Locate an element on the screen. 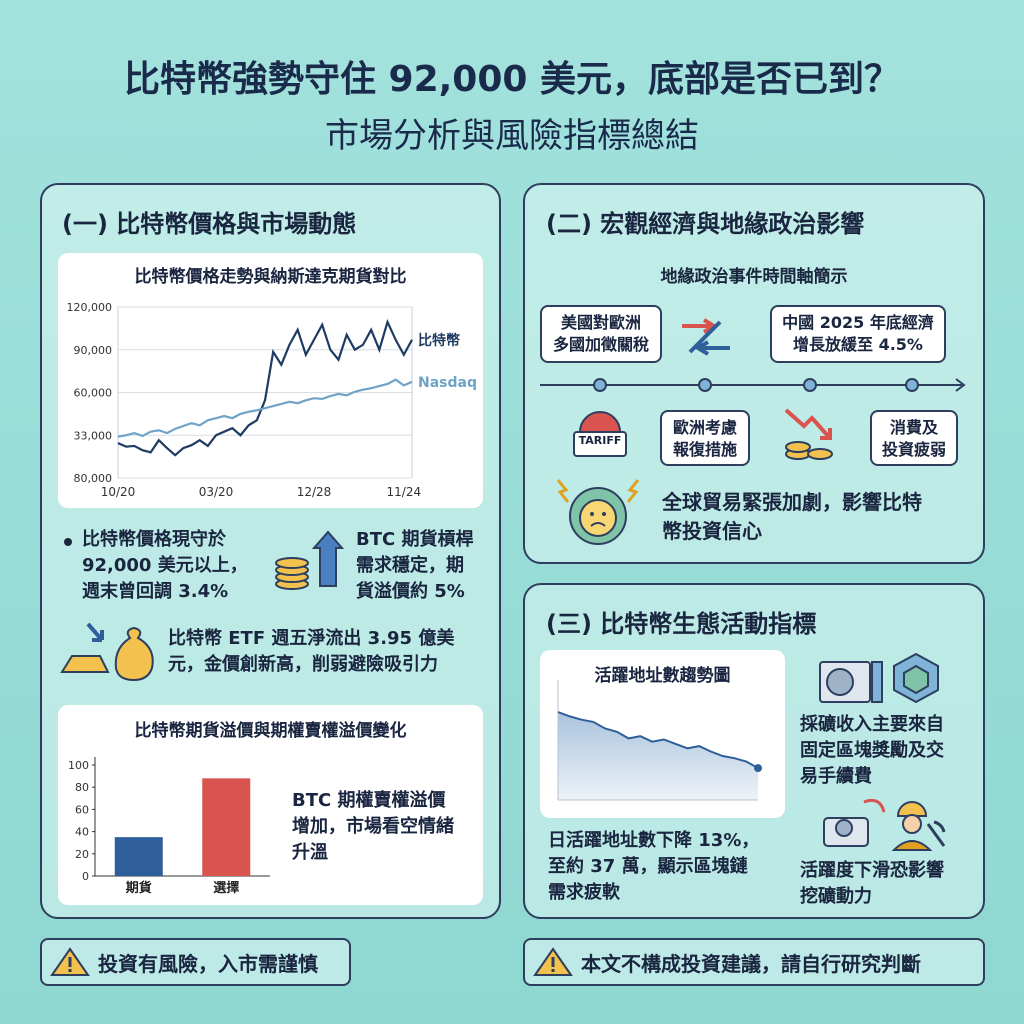 The image size is (1024, 1024). x-tick-label: 03/20 is located at coordinates (216, 492).